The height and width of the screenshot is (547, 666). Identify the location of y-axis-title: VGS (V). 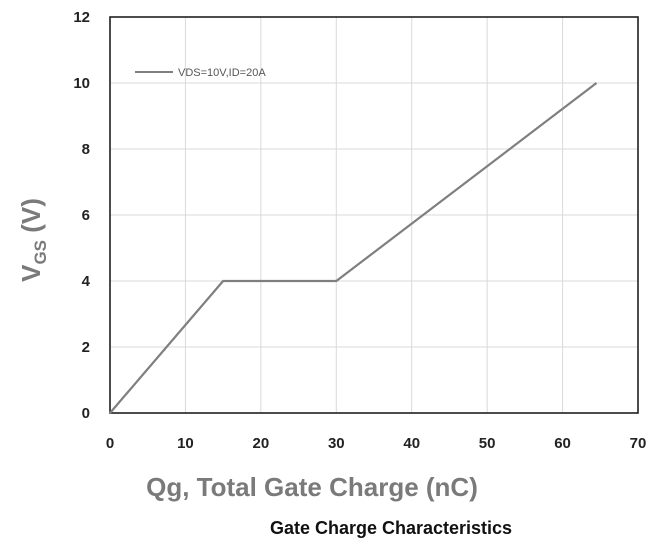
(33, 240).